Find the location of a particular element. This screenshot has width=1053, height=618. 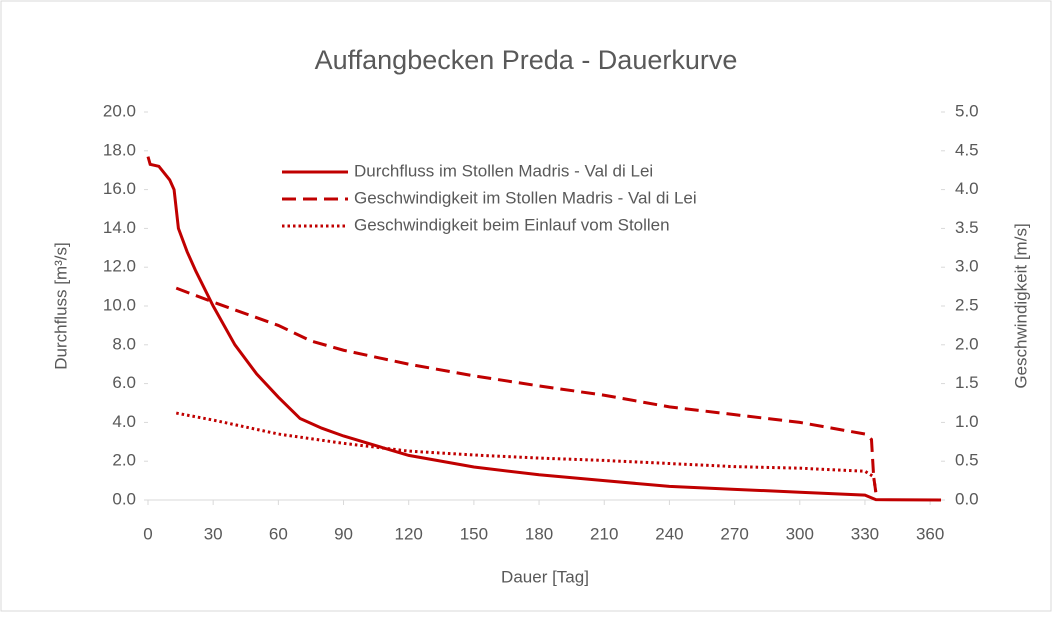

y2-tick-label: 4.5 is located at coordinates (967, 149).